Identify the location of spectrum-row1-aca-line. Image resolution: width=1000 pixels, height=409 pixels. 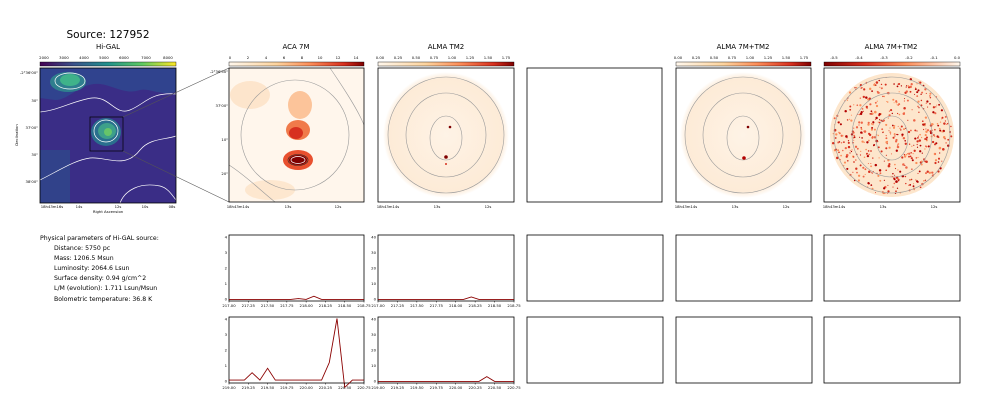
(296, 297).